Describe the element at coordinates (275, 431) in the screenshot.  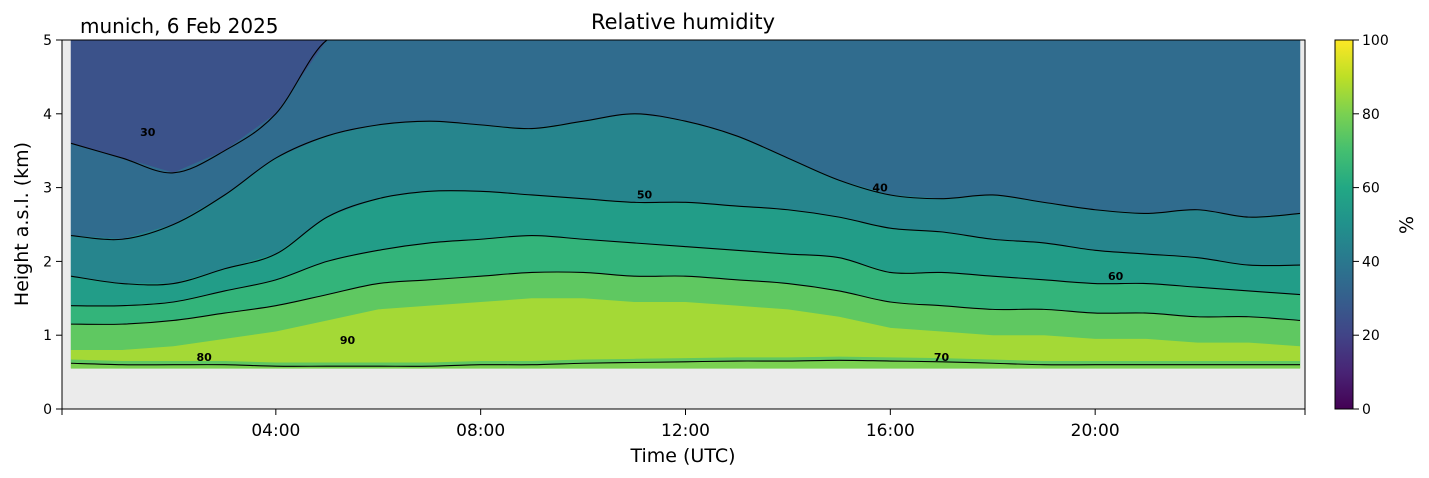
I see `x-tick-label-04:00: 04:00` at that location.